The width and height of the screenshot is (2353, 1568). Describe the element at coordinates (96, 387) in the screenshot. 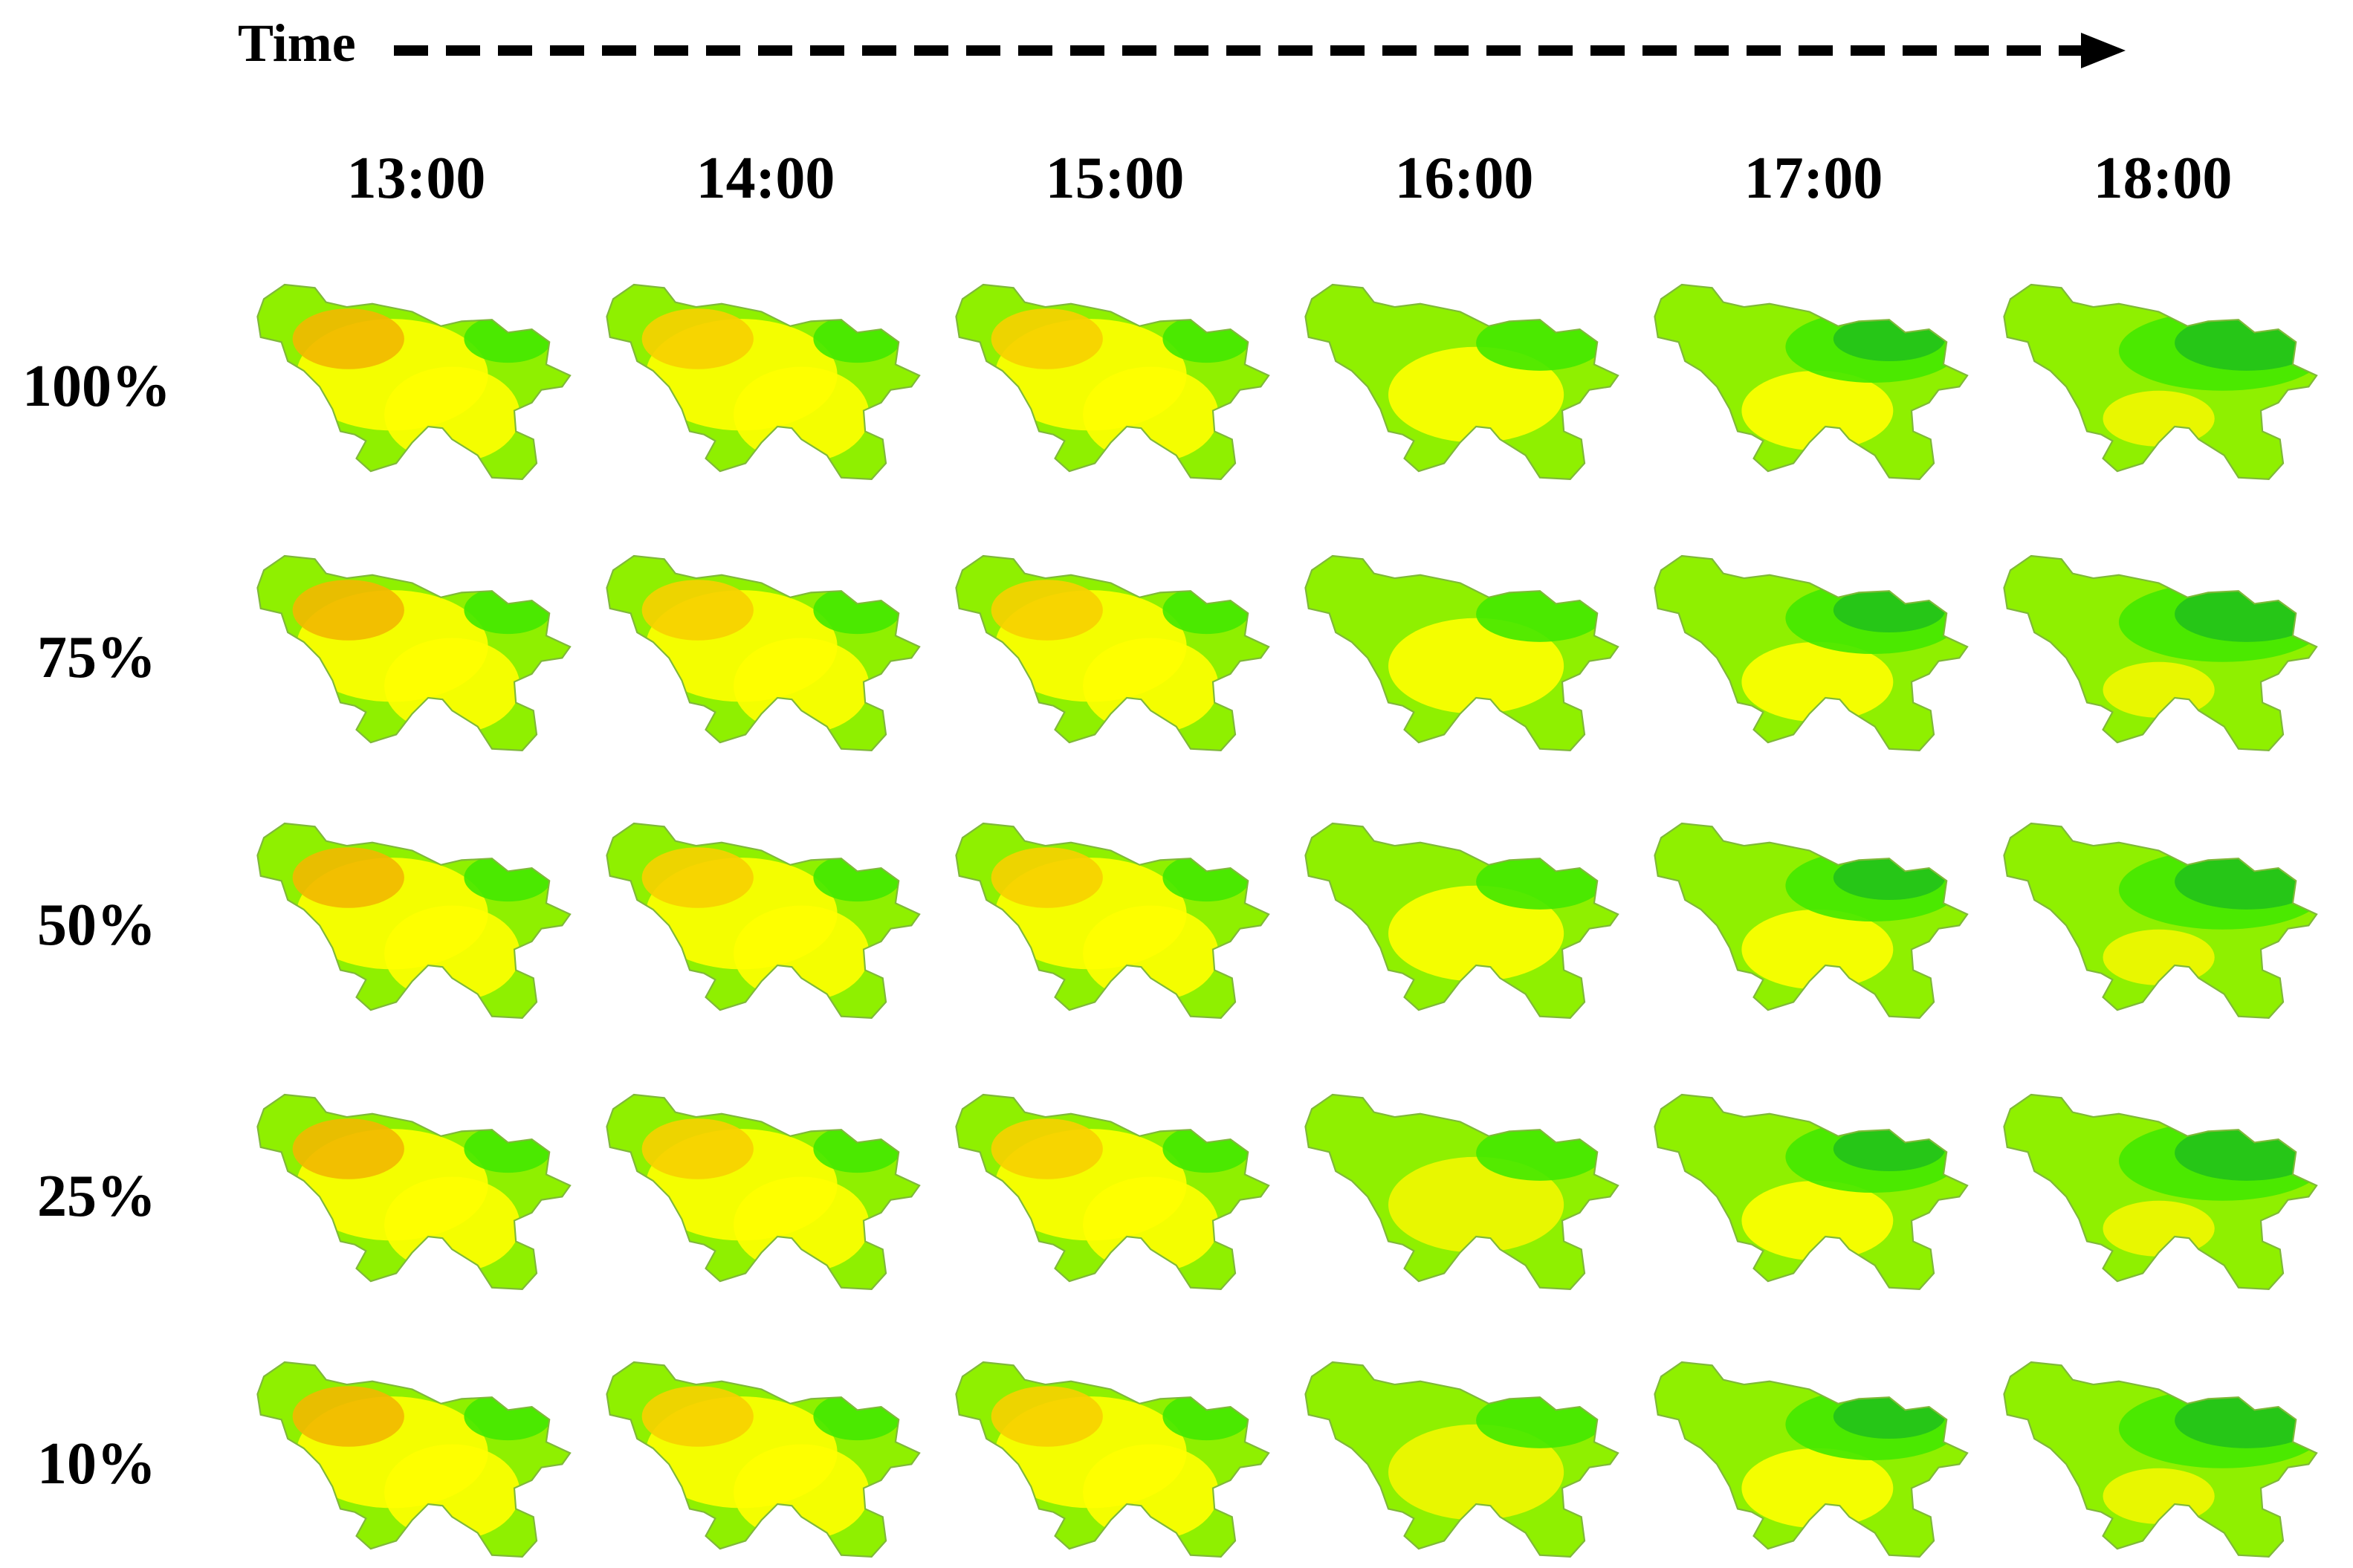

I see `row-header: 100%` at that location.